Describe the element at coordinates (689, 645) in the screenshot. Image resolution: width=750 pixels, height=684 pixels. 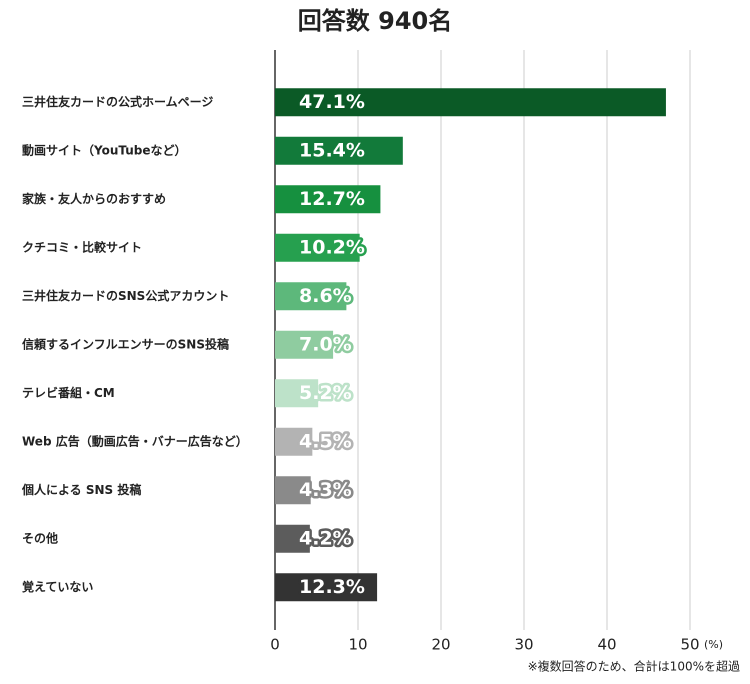
I see `x-tick-label: 50` at that location.